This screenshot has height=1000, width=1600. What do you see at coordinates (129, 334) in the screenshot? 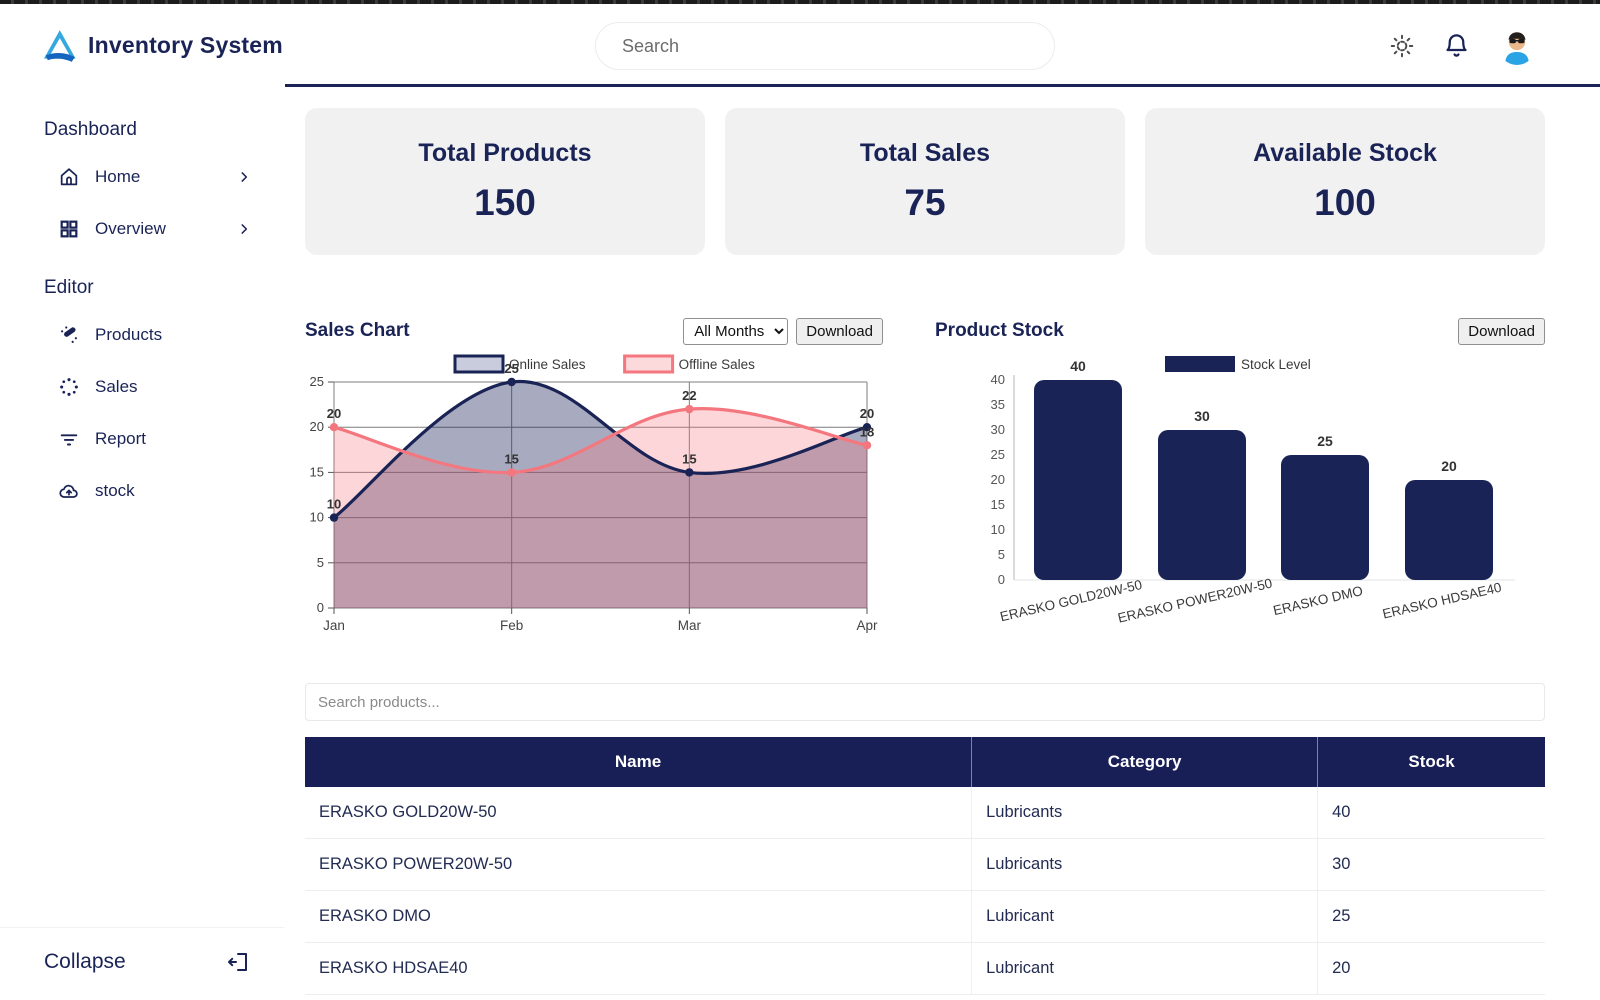
I see `sidebar-item-label: Products` at bounding box center [129, 334].